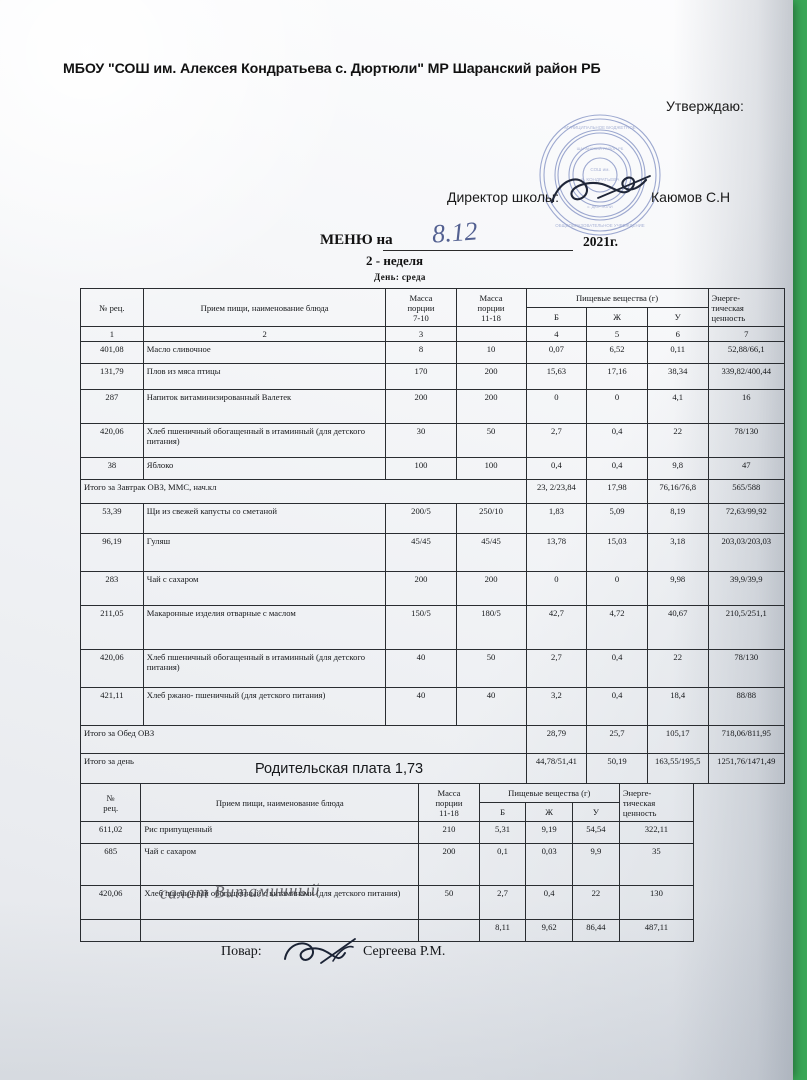 Image resolution: width=807 pixels, height=1080 pixels. Describe the element at coordinates (491, 297) in the screenshot. I see `mass2-line-1: Масса` at that location.